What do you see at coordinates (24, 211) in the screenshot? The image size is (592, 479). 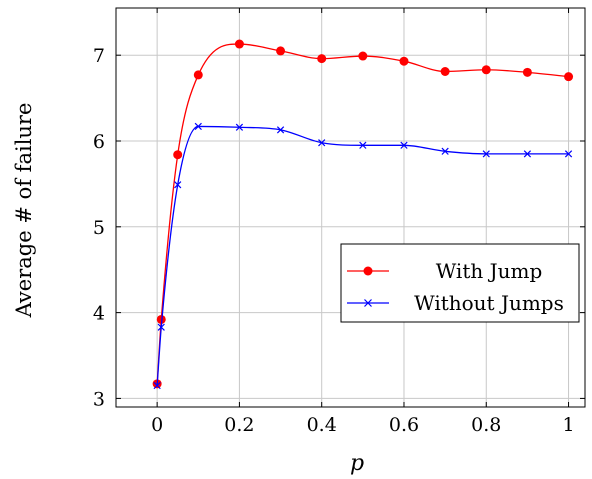 I see `y-axis-label: Average # of failure` at bounding box center [24, 211].